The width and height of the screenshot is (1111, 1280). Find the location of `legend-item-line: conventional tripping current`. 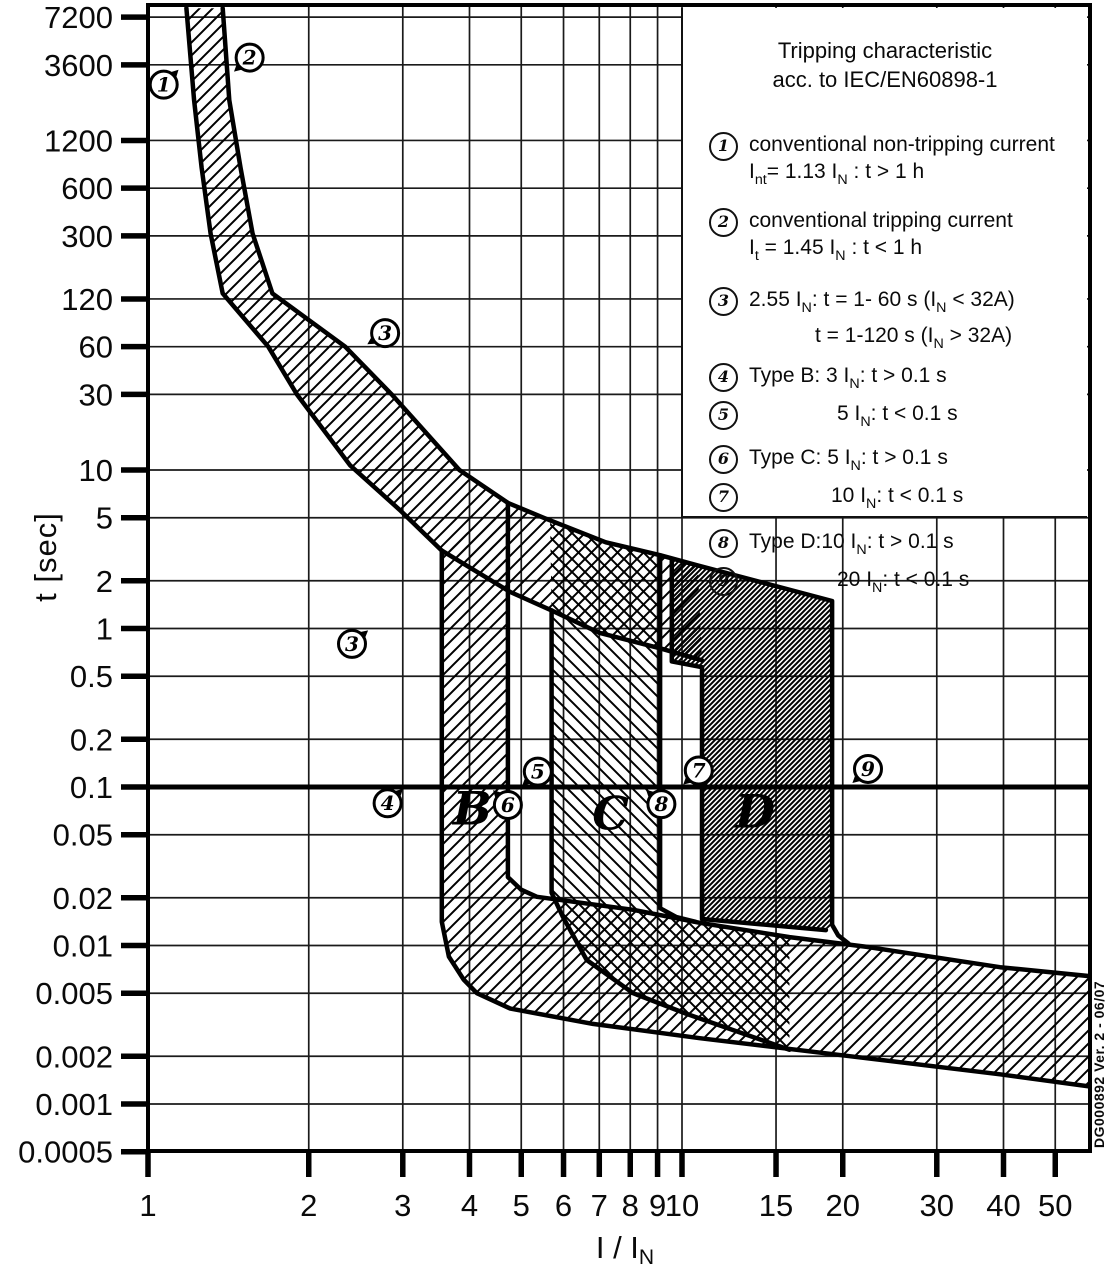

legend-item-line: conventional tripping current is located at coordinates (881, 220).